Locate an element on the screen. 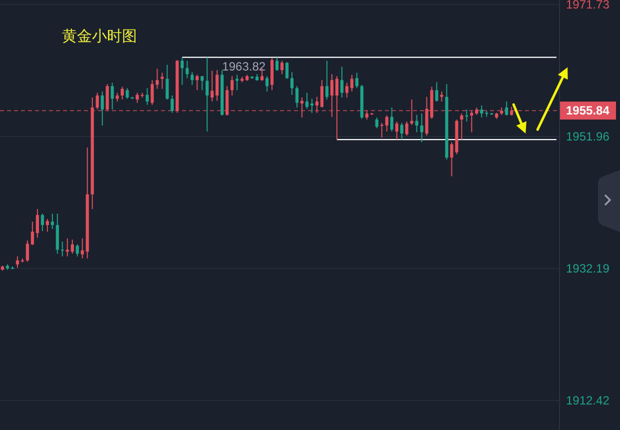  ref-line-label: 1955.84 is located at coordinates (588, 111).